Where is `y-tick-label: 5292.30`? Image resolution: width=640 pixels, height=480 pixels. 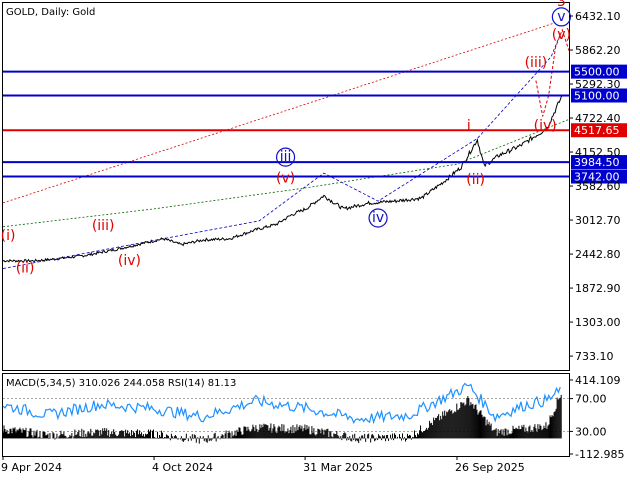 y-tick-label: 5292.30 is located at coordinates (598, 84).